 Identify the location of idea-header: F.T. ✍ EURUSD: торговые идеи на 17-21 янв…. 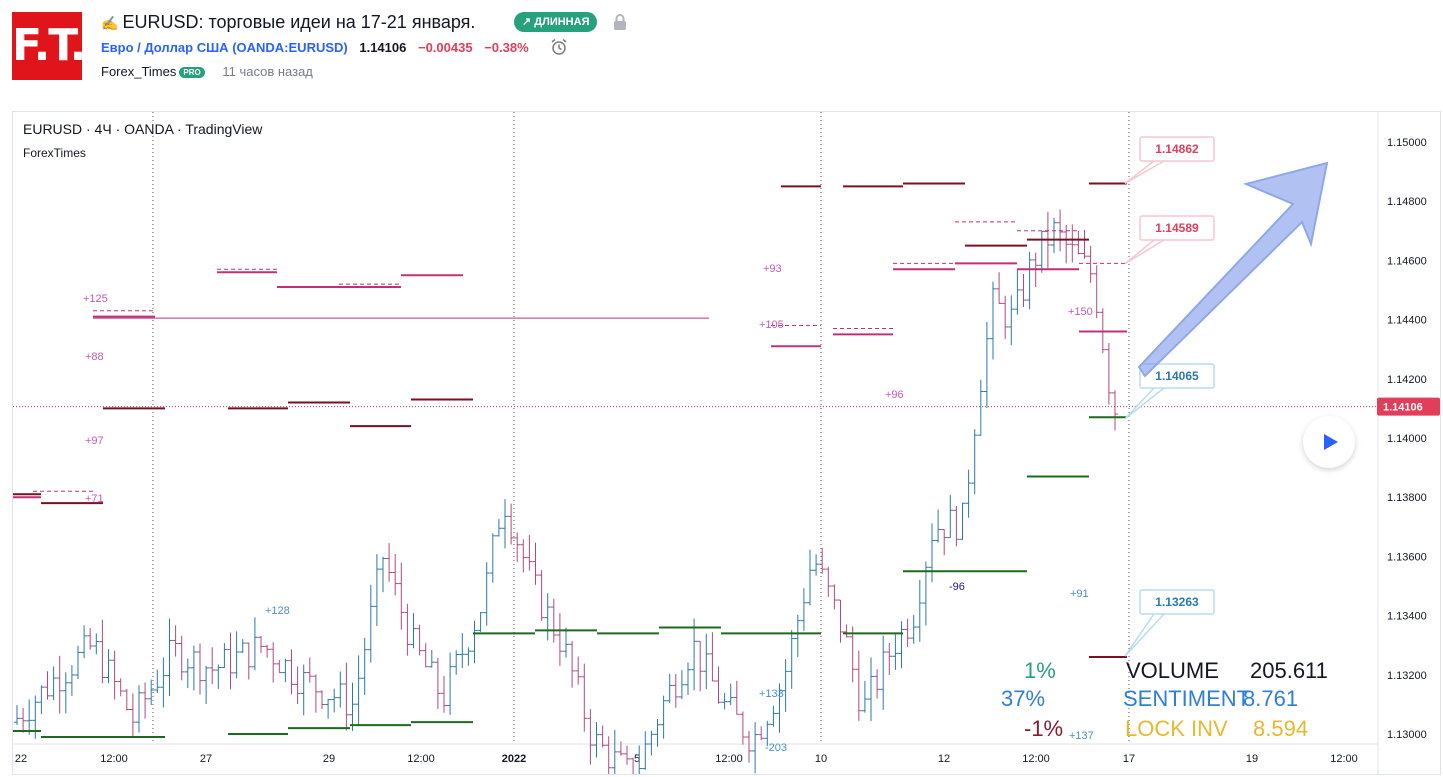
(721, 52).